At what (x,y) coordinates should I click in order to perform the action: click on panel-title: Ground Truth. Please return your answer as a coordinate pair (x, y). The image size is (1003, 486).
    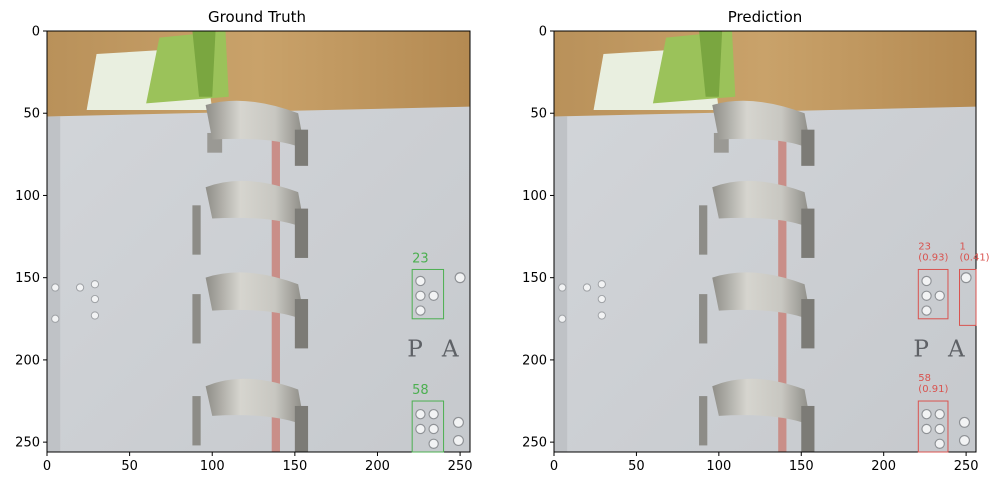
    Looking at the image, I should click on (257, 17).